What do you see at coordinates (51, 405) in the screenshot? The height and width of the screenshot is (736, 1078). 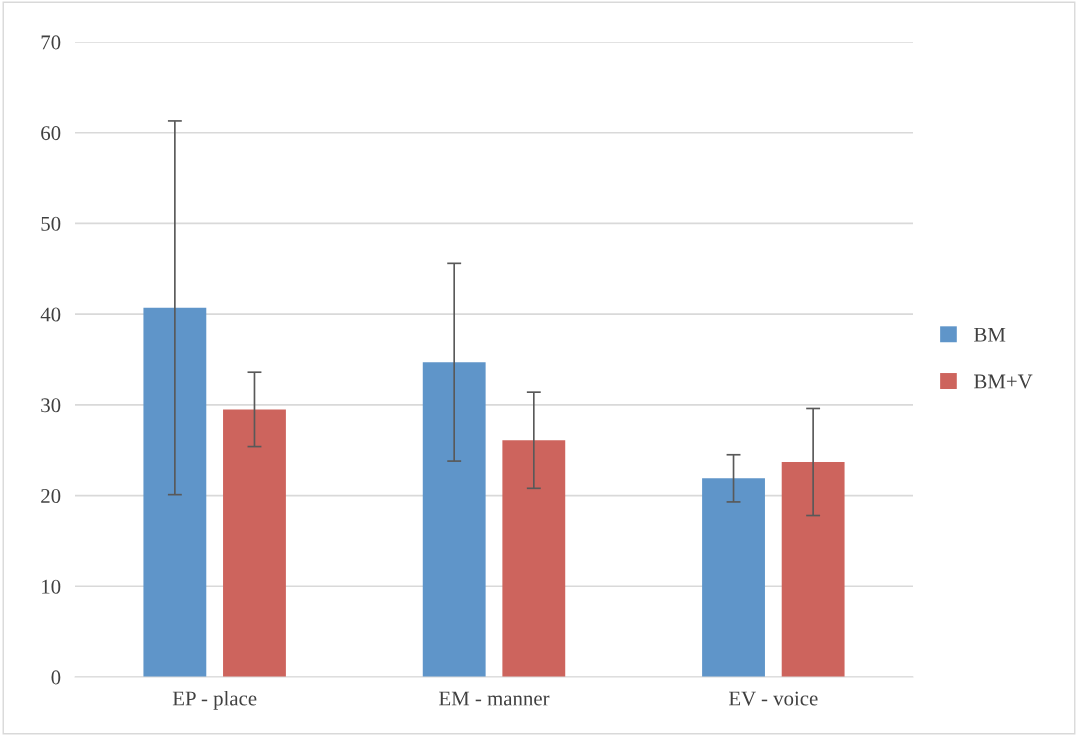 I see `y-tick-label: 30` at bounding box center [51, 405].